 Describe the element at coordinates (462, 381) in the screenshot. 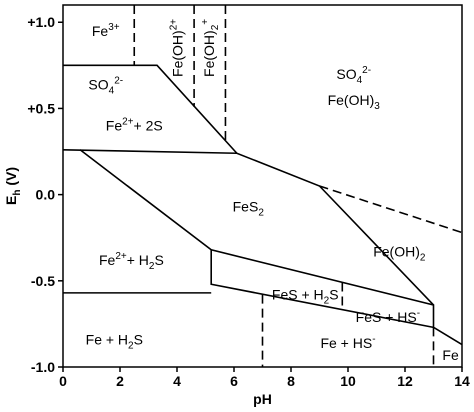

I see `x-tick-label: 14` at that location.